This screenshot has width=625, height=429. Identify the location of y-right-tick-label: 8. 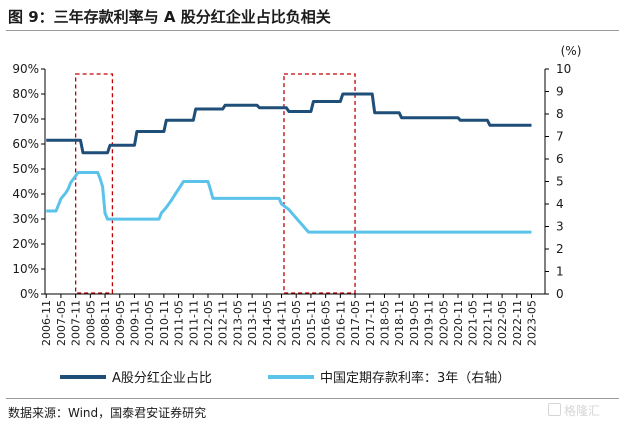
(560, 114).